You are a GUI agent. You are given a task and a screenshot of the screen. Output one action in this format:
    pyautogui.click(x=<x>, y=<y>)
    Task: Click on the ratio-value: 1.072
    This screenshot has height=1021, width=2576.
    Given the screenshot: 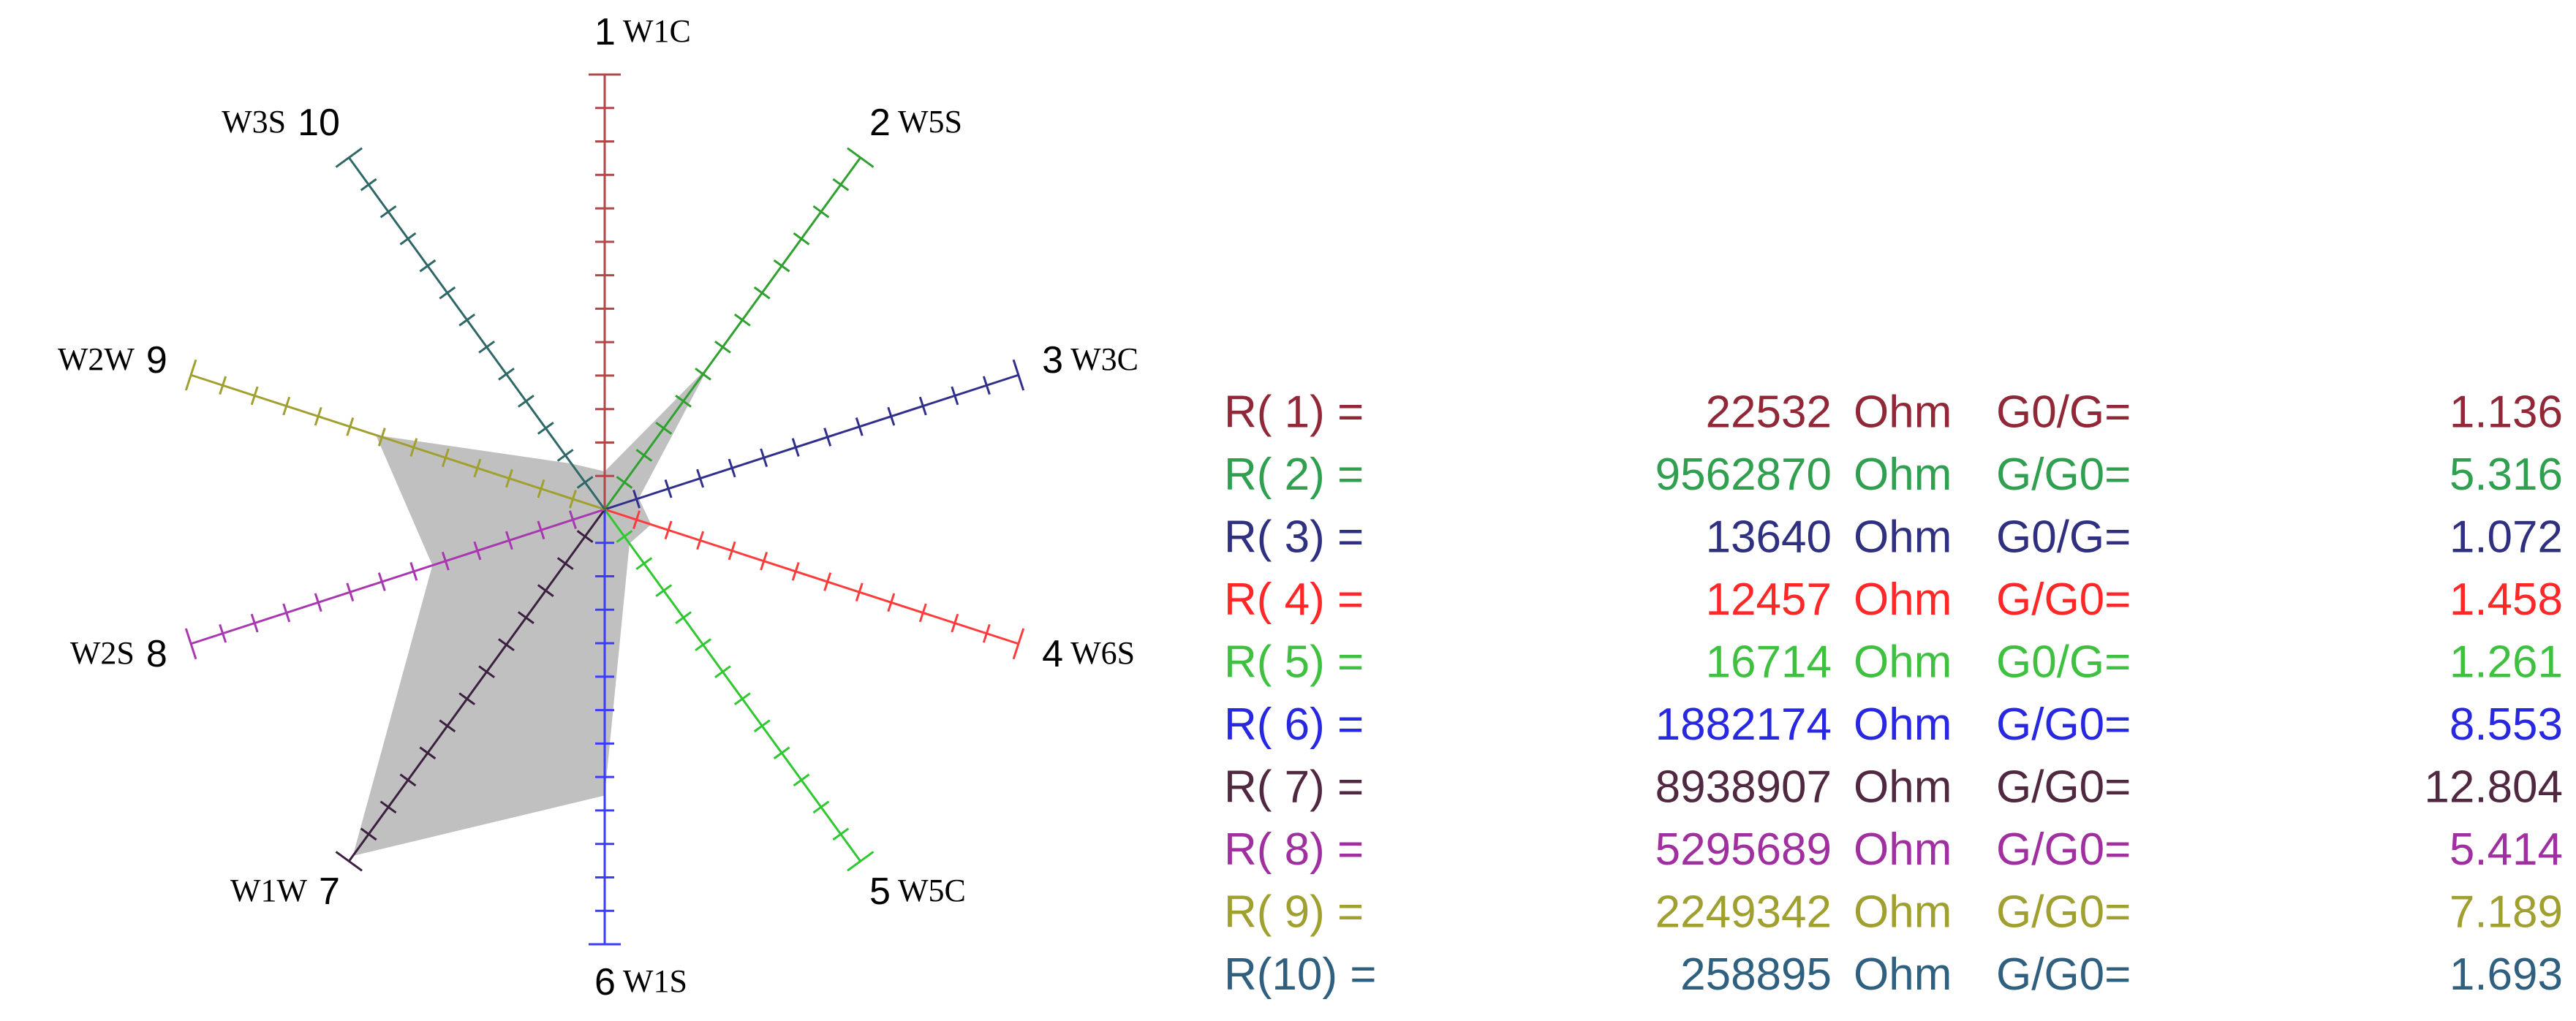 What is the action you would take?
    pyautogui.click(x=2506, y=537)
    